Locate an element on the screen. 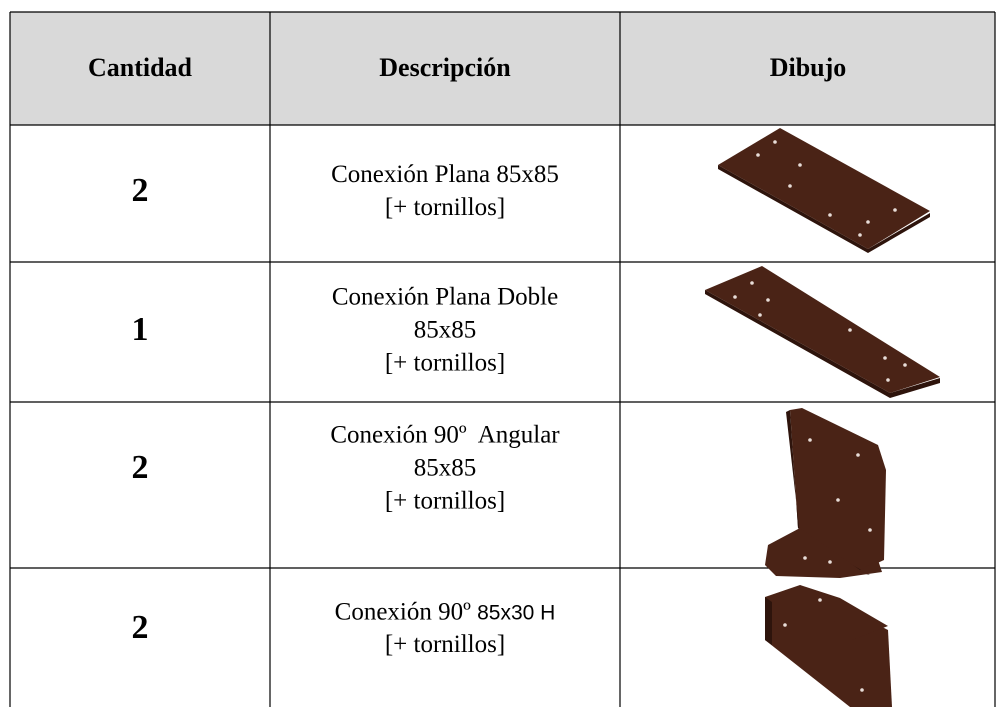  header-cell: Cantidad is located at coordinates (140, 67).